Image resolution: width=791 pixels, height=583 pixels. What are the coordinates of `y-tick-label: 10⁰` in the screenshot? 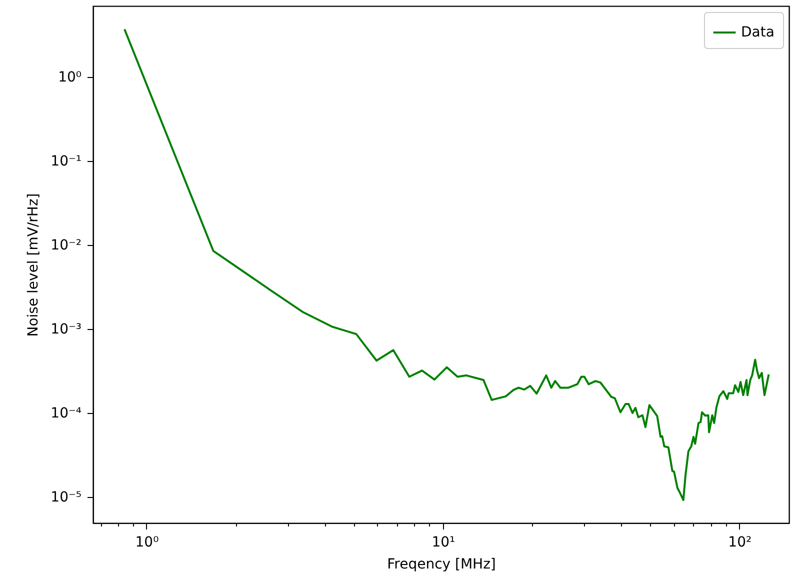 It's located at (70, 77).